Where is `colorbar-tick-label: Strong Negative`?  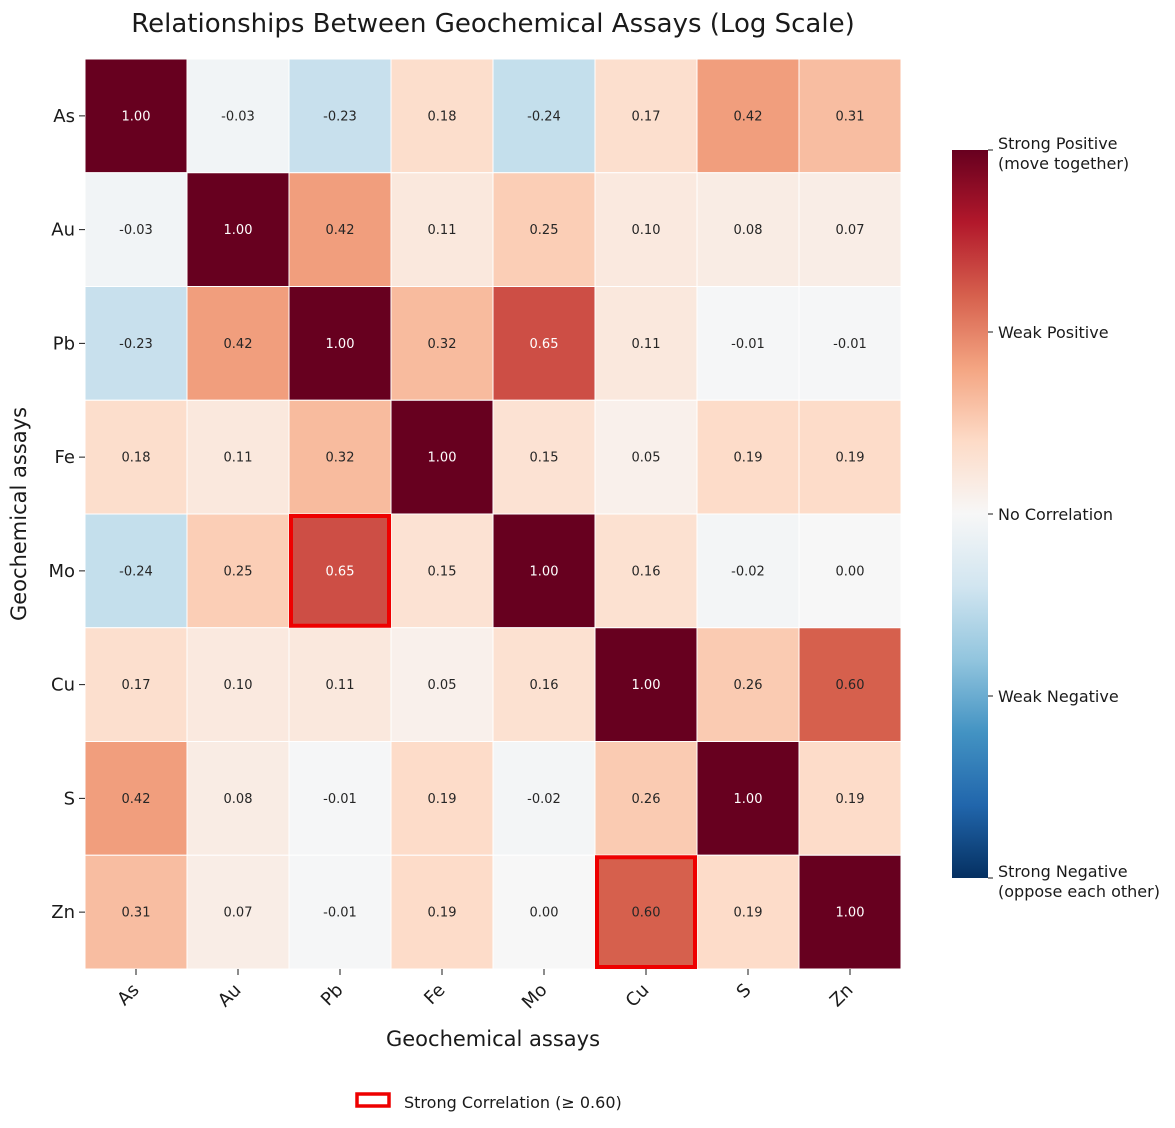 colorbar-tick-label: Strong Negative is located at coordinates (1063, 871).